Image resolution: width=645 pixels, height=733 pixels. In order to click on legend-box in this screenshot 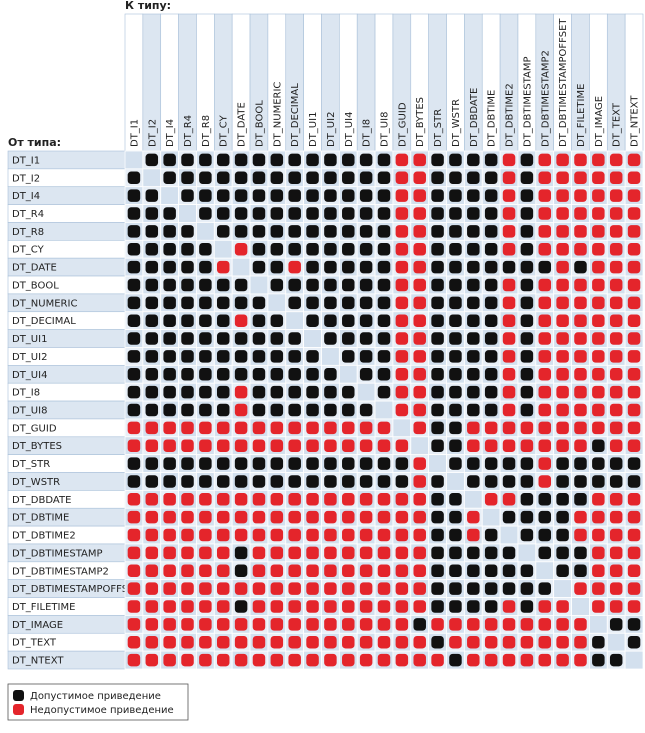, I will do `click(98, 702)`.